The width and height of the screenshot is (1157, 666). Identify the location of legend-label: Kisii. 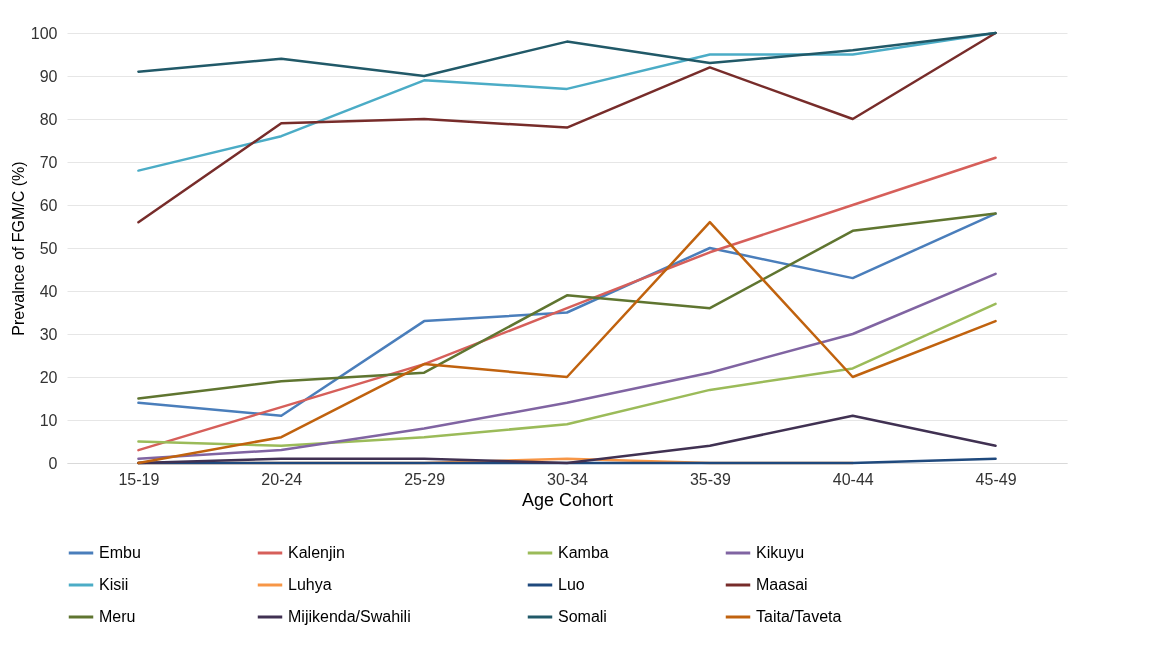
(114, 584).